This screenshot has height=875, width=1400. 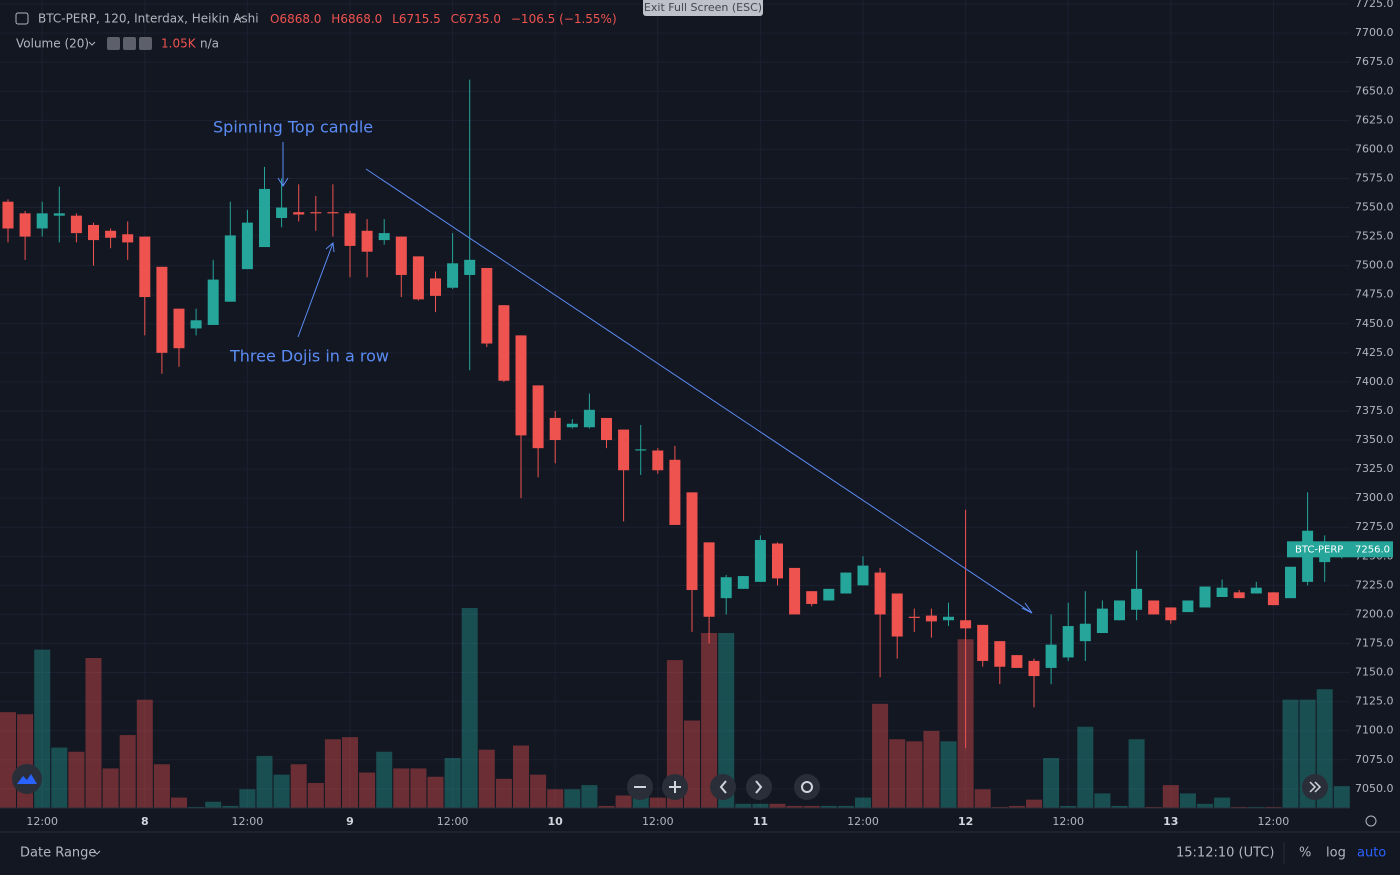 What do you see at coordinates (1225, 853) in the screenshot?
I see `clock: 15:12:10 (UTC)` at bounding box center [1225, 853].